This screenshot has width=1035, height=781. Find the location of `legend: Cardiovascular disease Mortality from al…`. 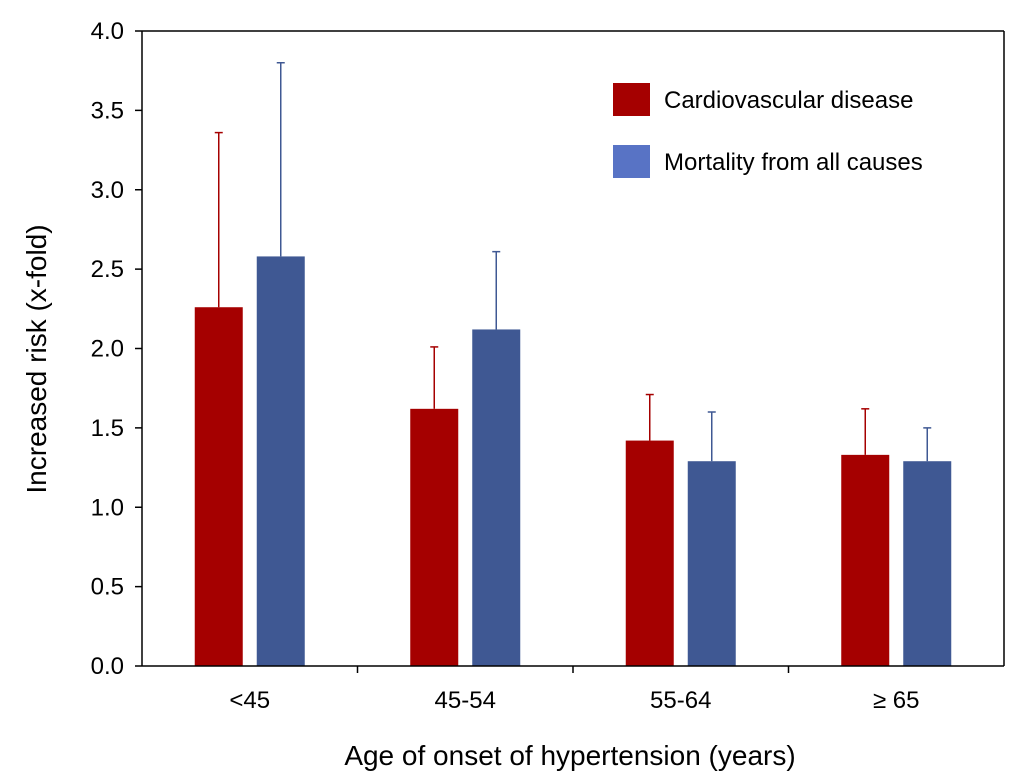

legend: Cardiovascular disease Mortality from al… is located at coordinates (768, 130).